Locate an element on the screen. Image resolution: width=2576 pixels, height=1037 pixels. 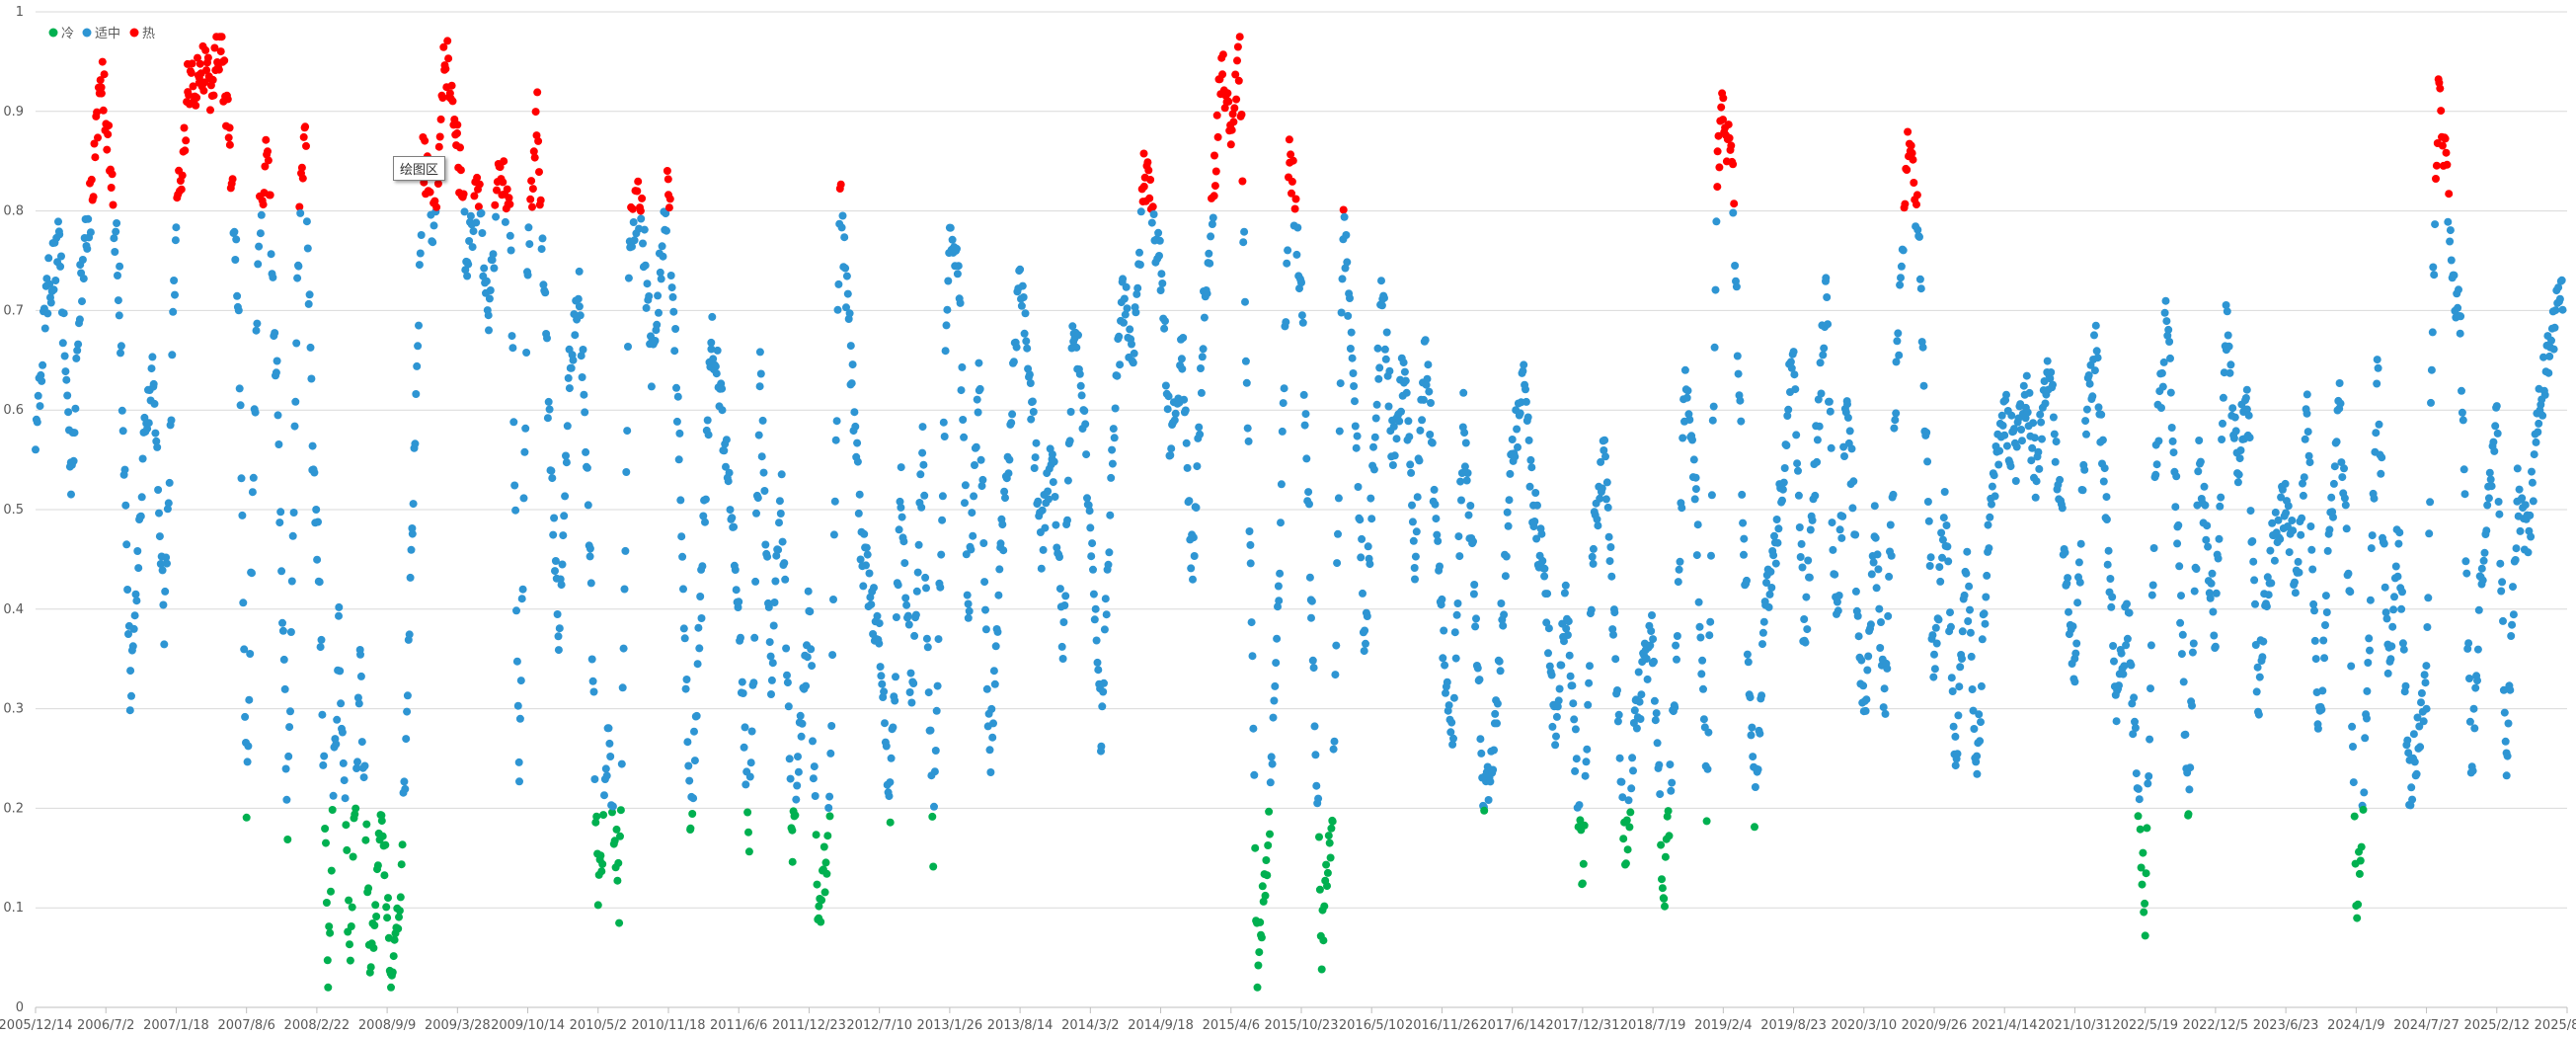
legend-label: 热 is located at coordinates (148, 34).